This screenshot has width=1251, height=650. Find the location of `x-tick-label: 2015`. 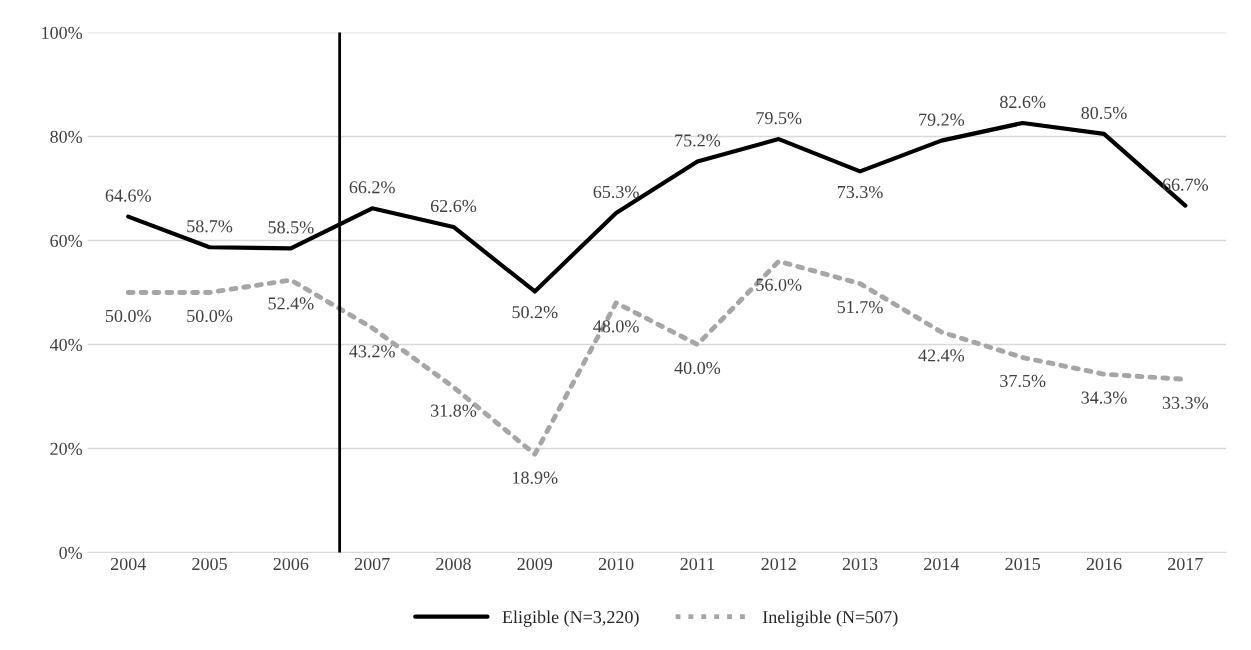

x-tick-label: 2015 is located at coordinates (1023, 564).